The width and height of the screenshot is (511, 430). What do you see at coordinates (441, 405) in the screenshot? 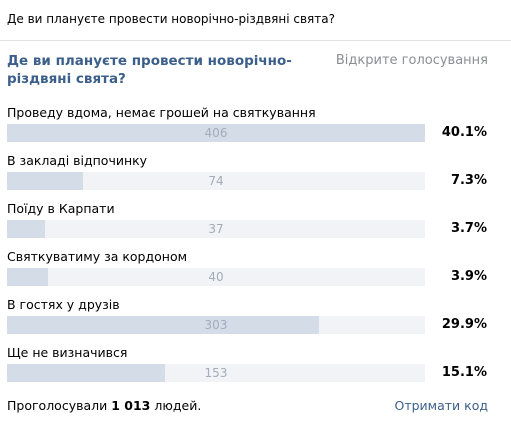
I see `get-code-link: Отримати код` at bounding box center [441, 405].